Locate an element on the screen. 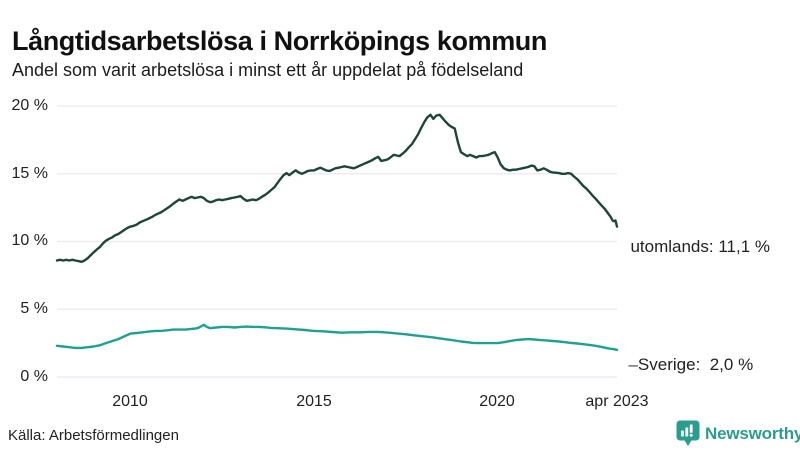 Image resolution: width=800 pixels, height=450 pixels. series-label-utomlands: utomlands: 11,1 % is located at coordinates (695, 237).